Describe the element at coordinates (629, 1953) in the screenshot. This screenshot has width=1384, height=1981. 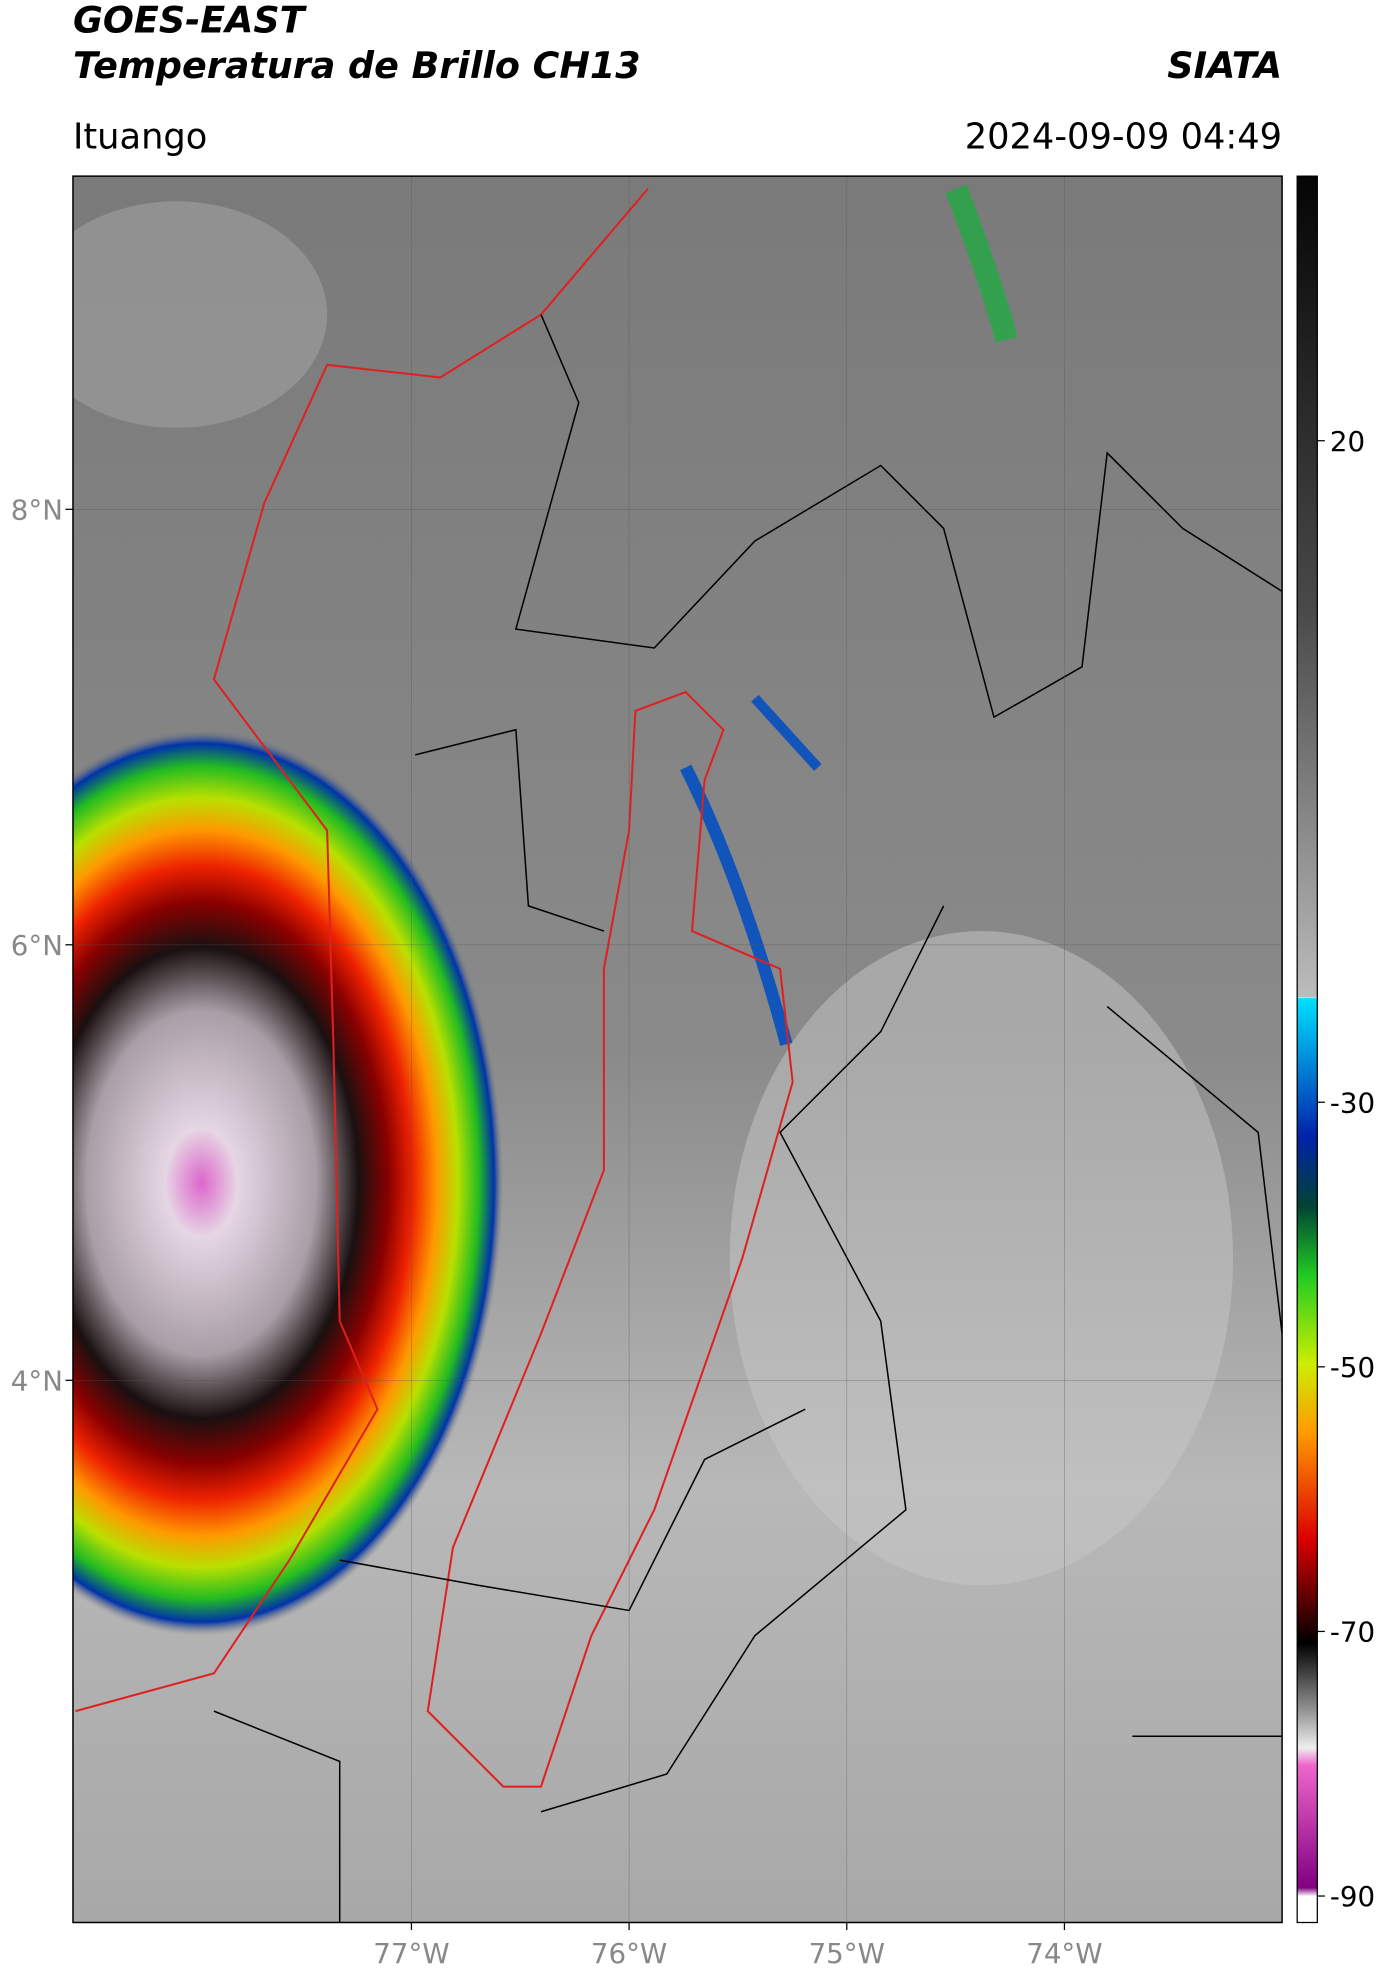
I see `x-tick-label: 76°W` at that location.